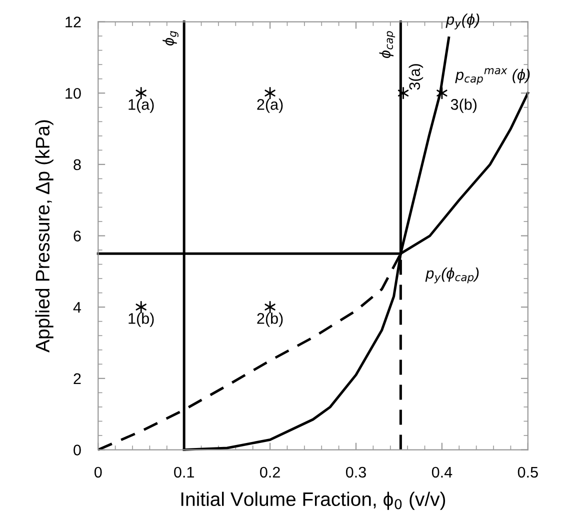 The width and height of the screenshot is (564, 531). What do you see at coordinates (416, 77) in the screenshot?
I see `annotation: 3(a)` at bounding box center [416, 77].